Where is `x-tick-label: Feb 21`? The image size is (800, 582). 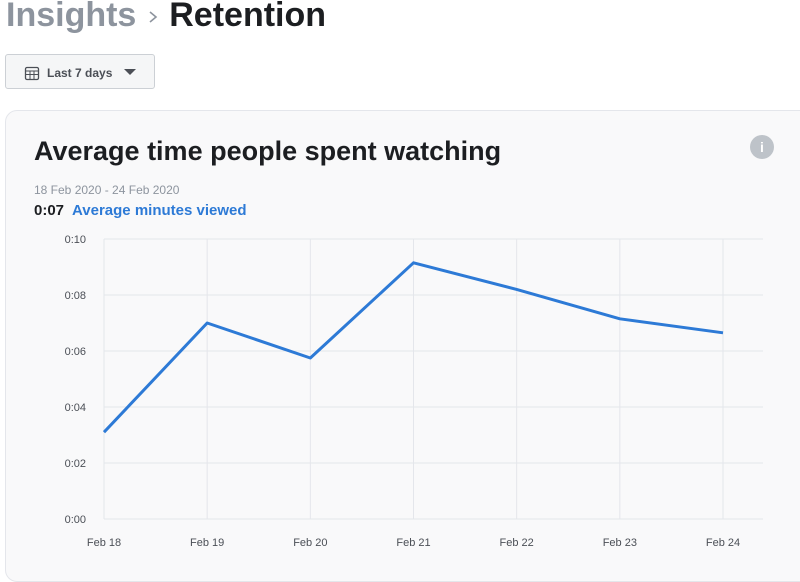
x-tick-label: Feb 21 is located at coordinates (413, 543).